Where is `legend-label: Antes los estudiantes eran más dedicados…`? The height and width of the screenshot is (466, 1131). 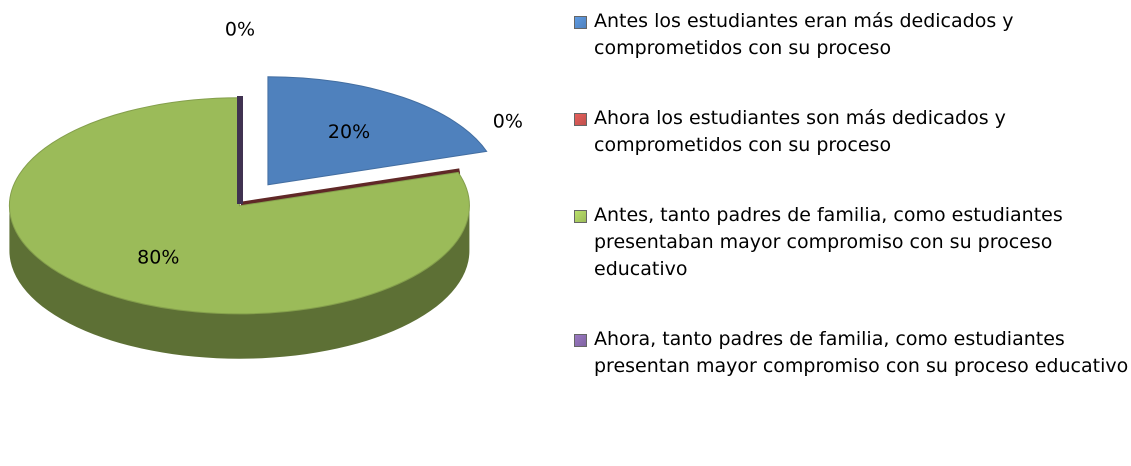
legend-label: Antes los estudiantes eran más dedicados… is located at coordinates (804, 34).